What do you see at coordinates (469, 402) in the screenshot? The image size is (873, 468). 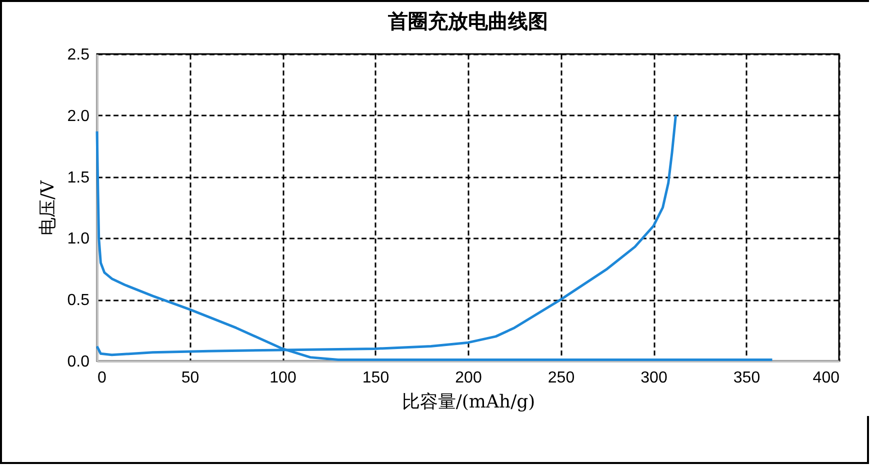 I see `x-axis-title: 比容量/(mAh/g)` at bounding box center [469, 402].